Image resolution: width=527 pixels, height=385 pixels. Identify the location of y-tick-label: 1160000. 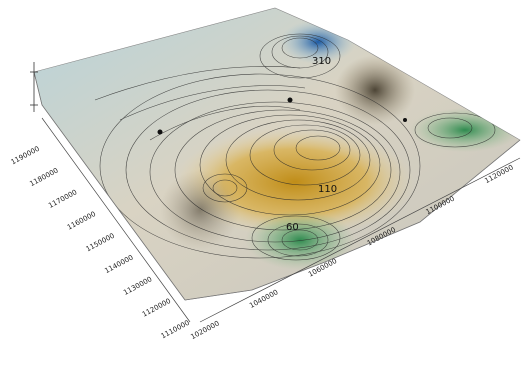
(81, 221).